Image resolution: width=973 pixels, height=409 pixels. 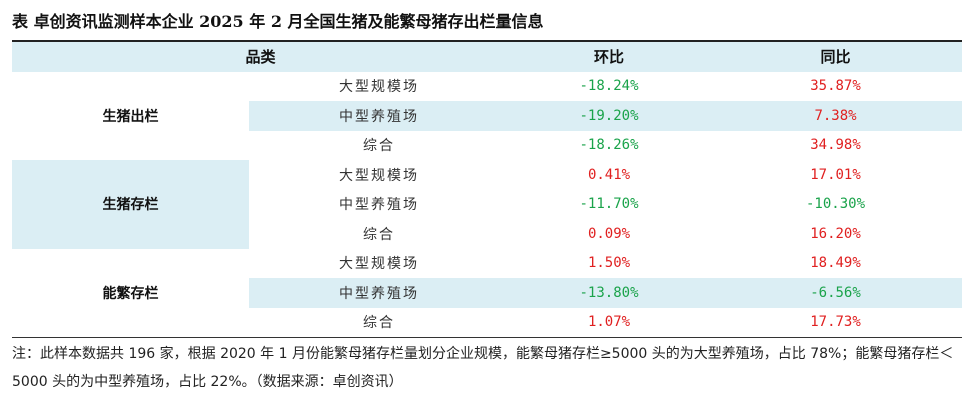 What do you see at coordinates (836, 57) in the screenshot?
I see `header-yoy: 同比` at bounding box center [836, 57].